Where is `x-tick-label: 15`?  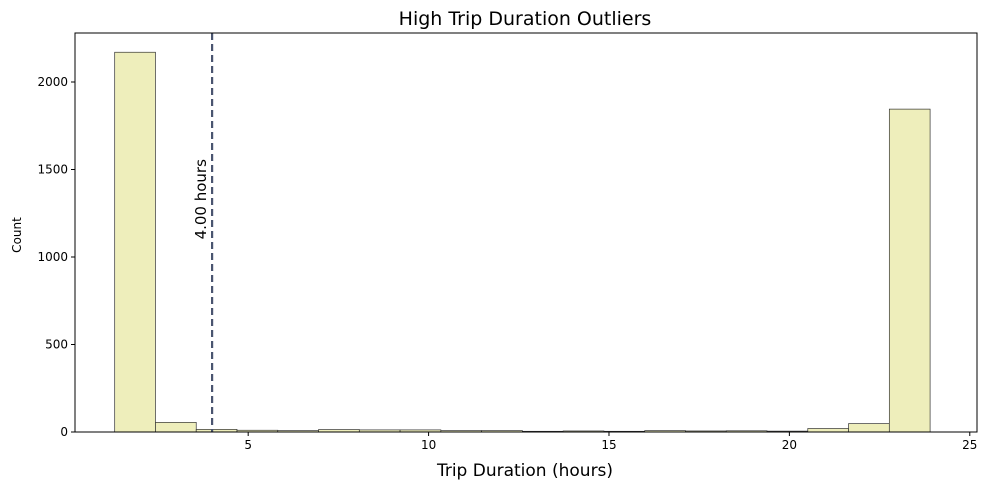 x-tick-label: 15 is located at coordinates (608, 445).